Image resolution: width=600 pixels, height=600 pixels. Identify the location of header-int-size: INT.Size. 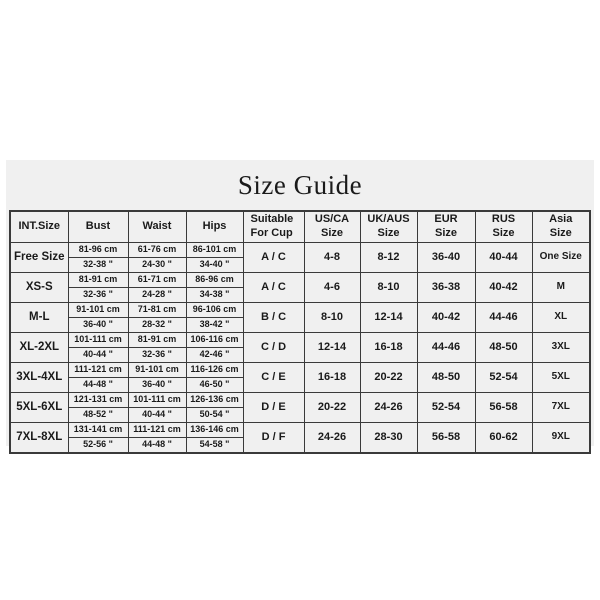
(39, 226).